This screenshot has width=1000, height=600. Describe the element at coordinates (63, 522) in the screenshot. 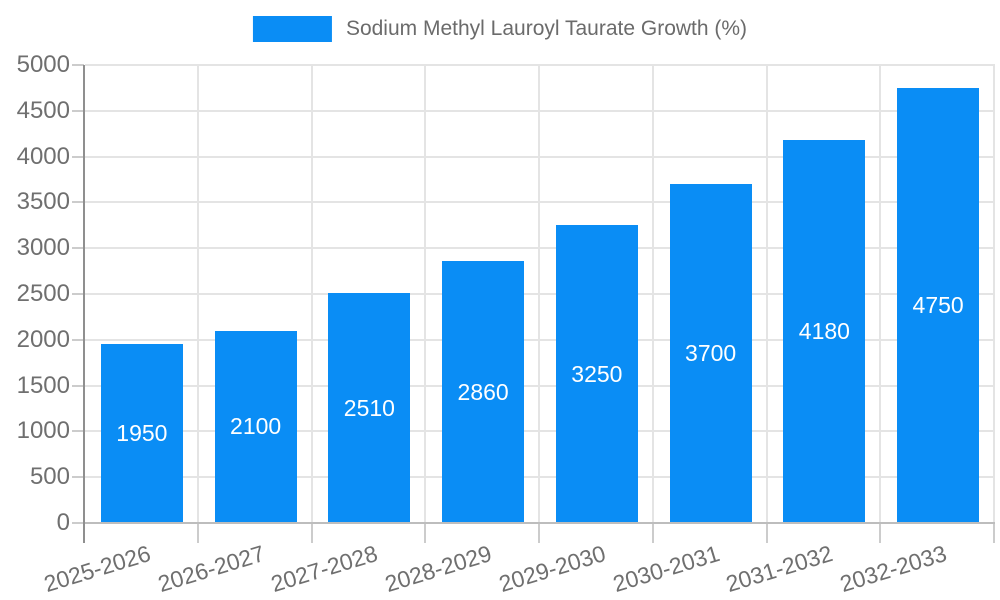

I see `y-tick-label: 0` at that location.